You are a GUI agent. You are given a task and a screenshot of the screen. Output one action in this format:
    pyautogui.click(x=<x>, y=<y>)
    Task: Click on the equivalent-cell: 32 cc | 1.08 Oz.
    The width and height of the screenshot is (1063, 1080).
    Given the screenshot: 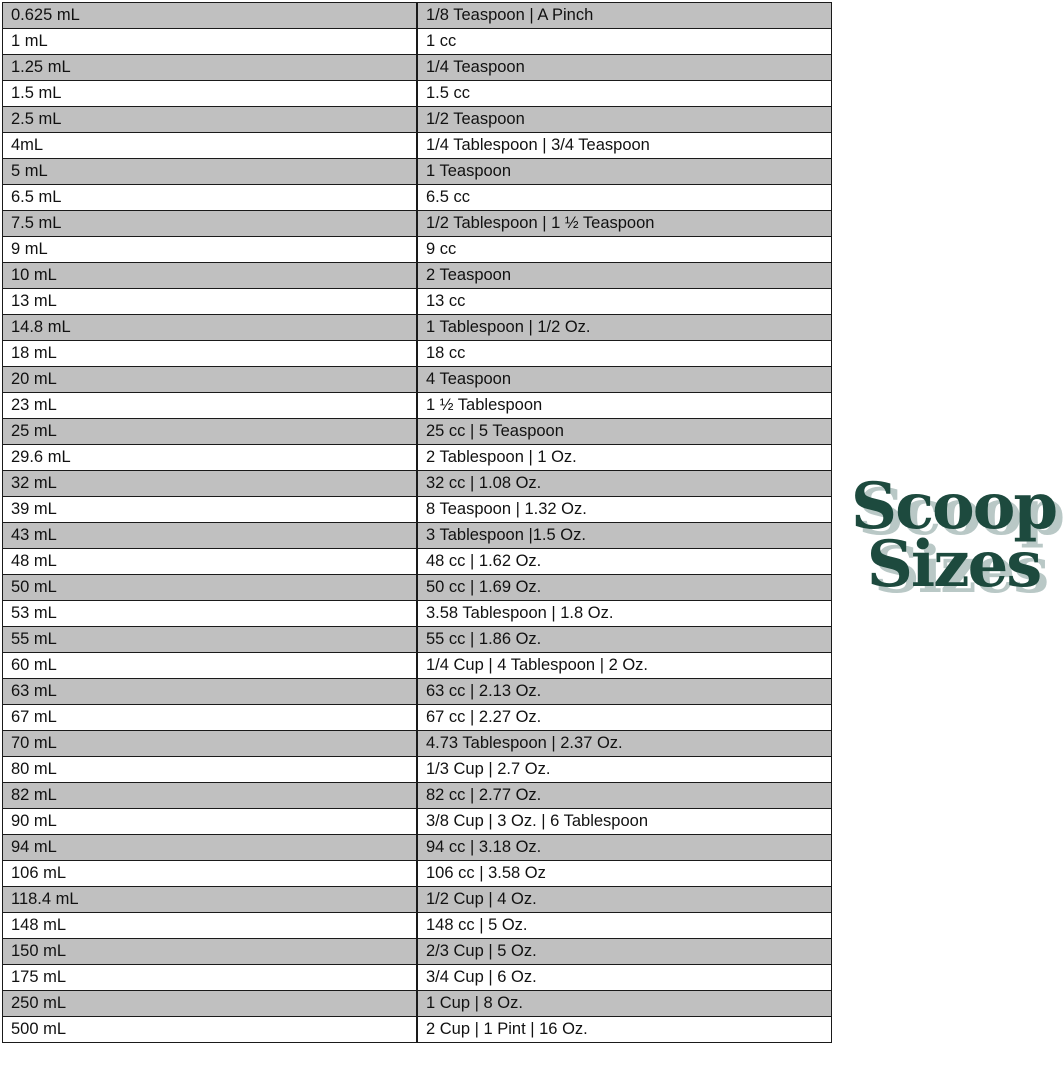 What is the action you would take?
    pyautogui.click(x=624, y=483)
    